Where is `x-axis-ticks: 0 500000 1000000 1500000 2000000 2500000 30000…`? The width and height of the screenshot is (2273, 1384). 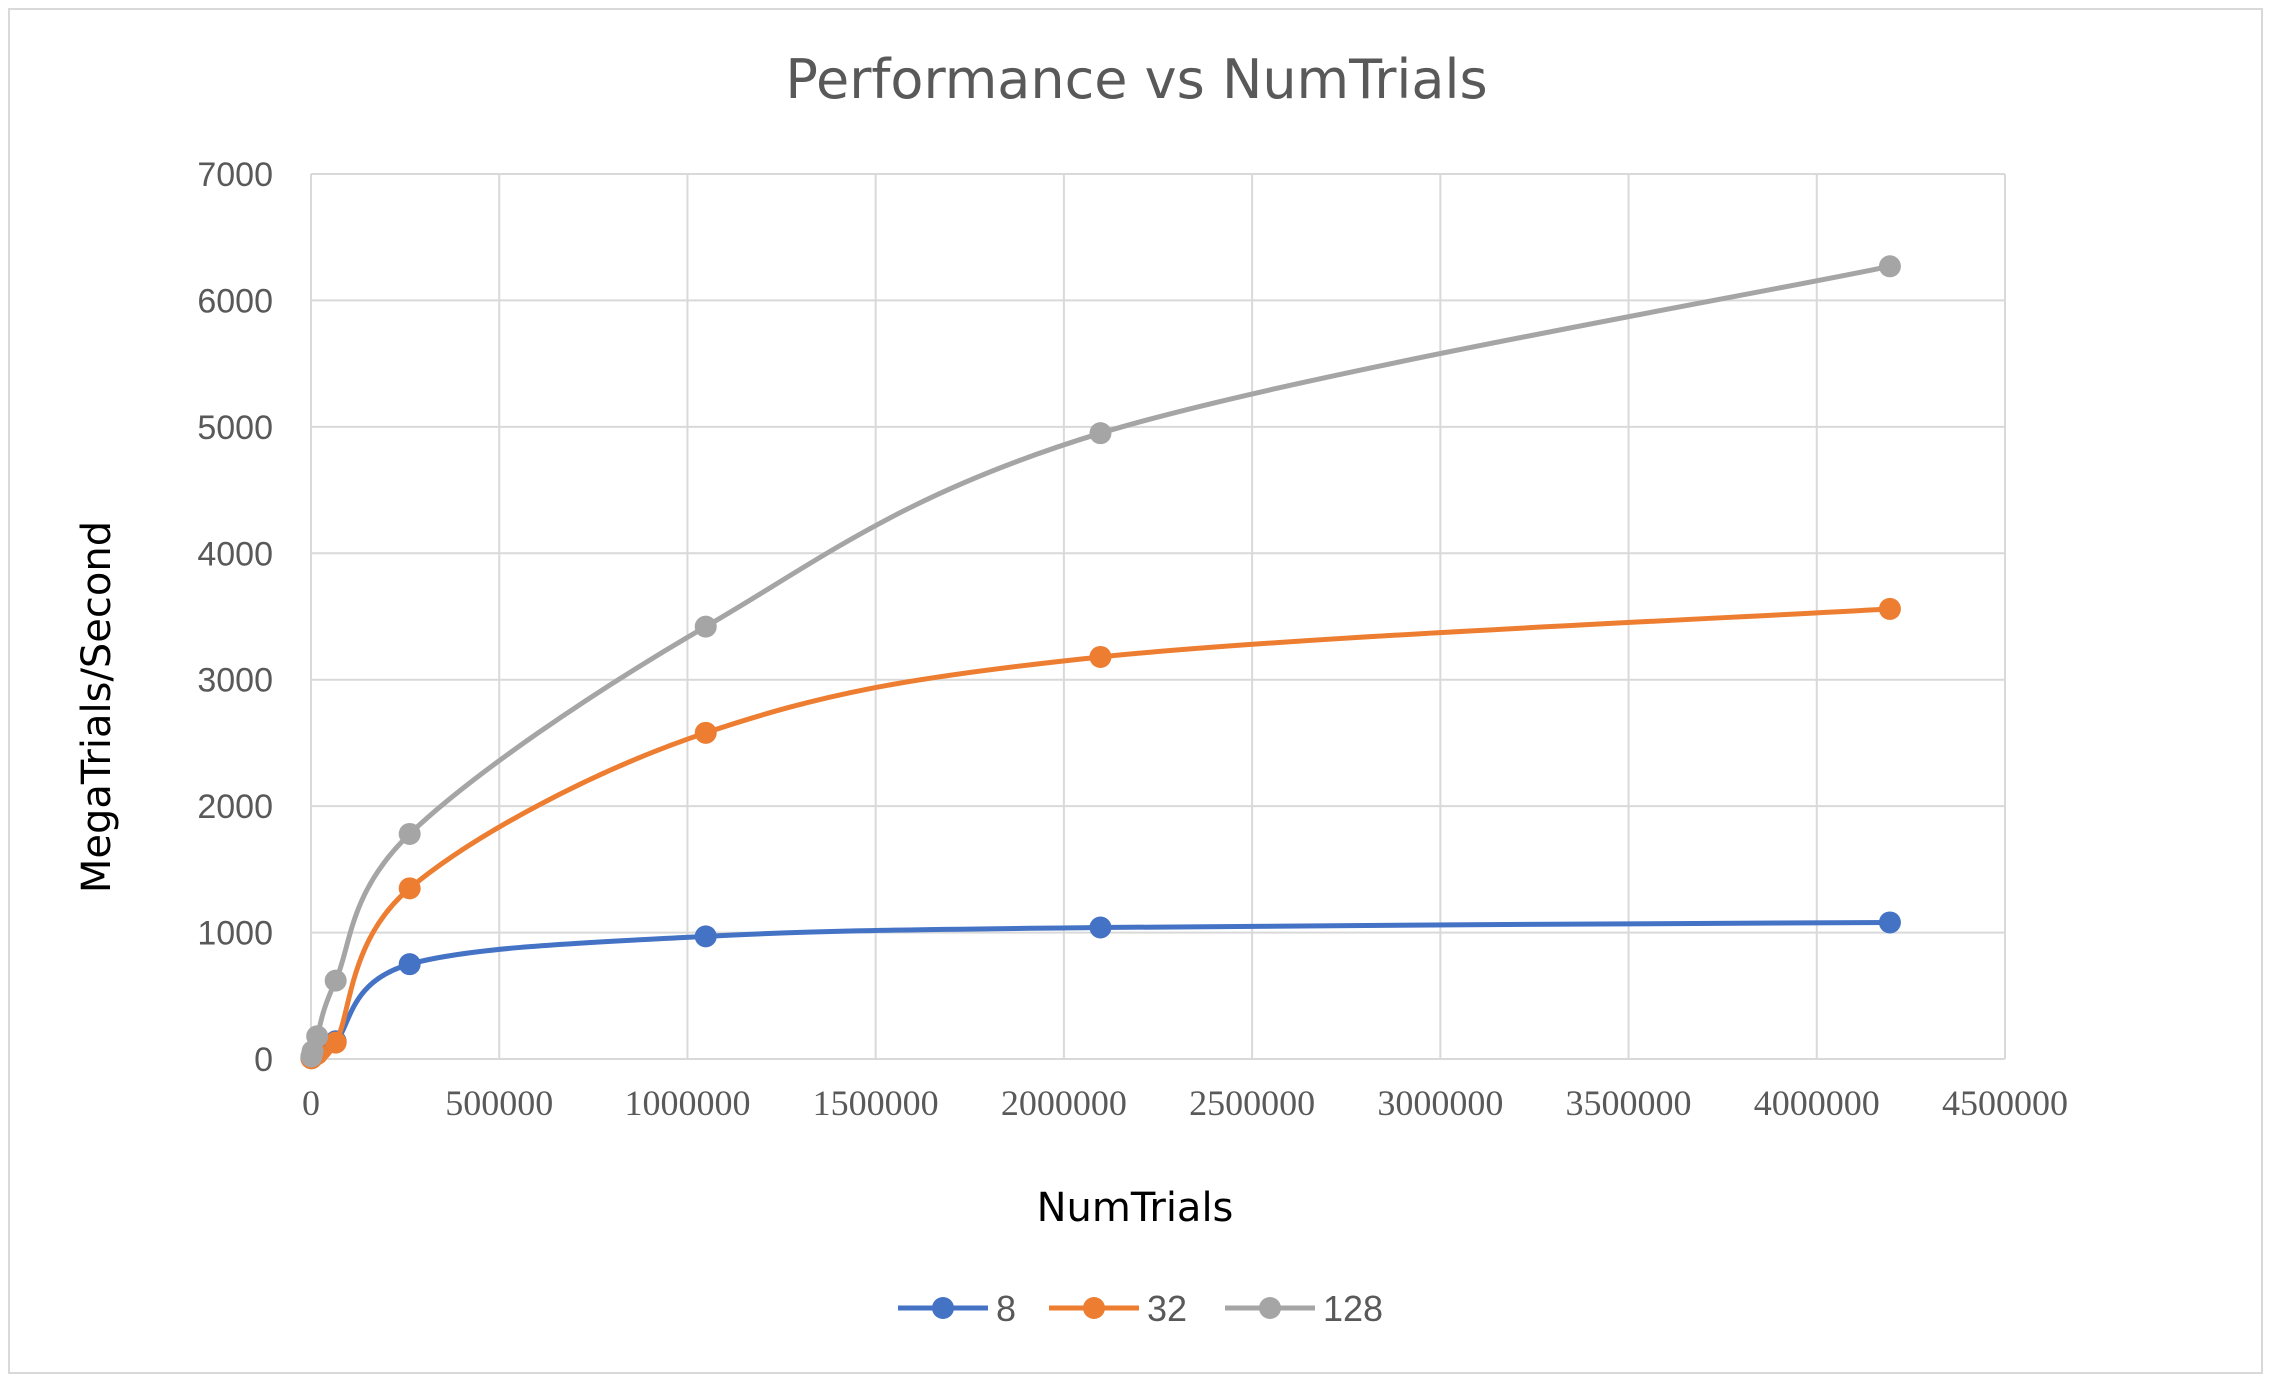
x-axis-ticks: 0 500000 1000000 1500000 2000000 2500000 30000… is located at coordinates (1185, 1103).